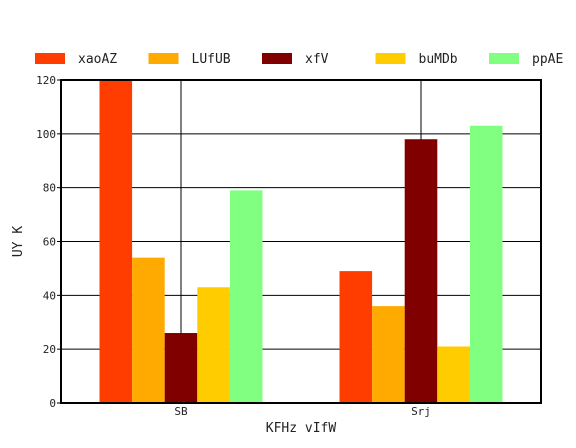 This screenshot has width=576, height=448. I want to click on x-axis-ticks: SB Srj, so click(302, 411).